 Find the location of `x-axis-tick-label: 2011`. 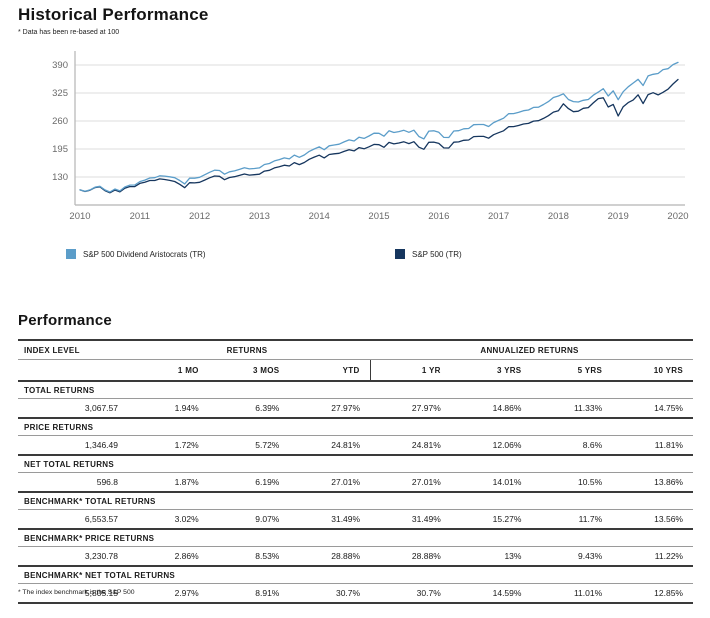

x-axis-tick-label: 2011 is located at coordinates (140, 216).